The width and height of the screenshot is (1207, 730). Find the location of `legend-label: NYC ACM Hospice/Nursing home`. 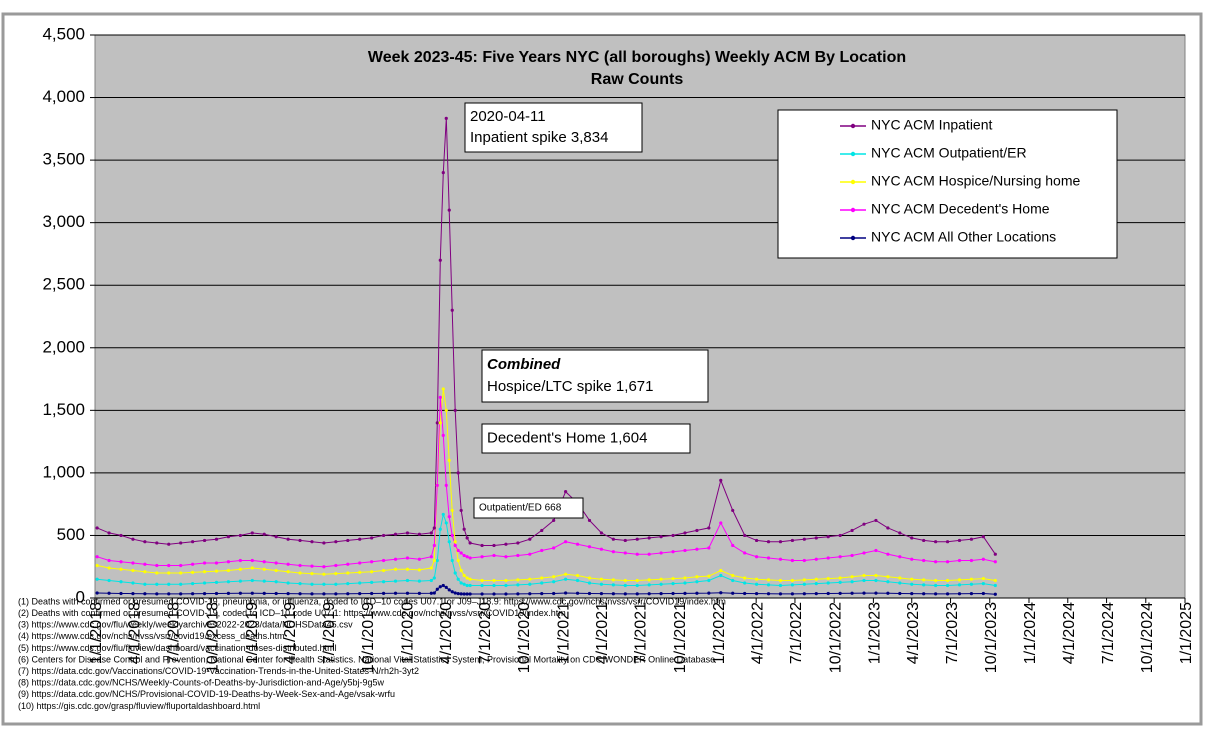

legend-label: NYC ACM Hospice/Nursing home is located at coordinates (976, 181).